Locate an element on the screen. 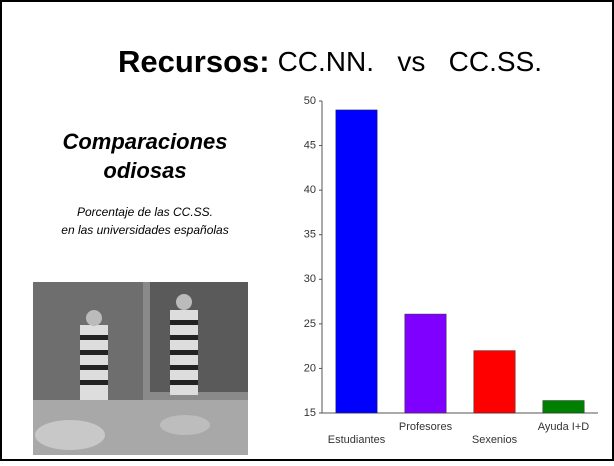 The height and width of the screenshot is (466, 614). y-tick-label: 50 is located at coordinates (310, 101).